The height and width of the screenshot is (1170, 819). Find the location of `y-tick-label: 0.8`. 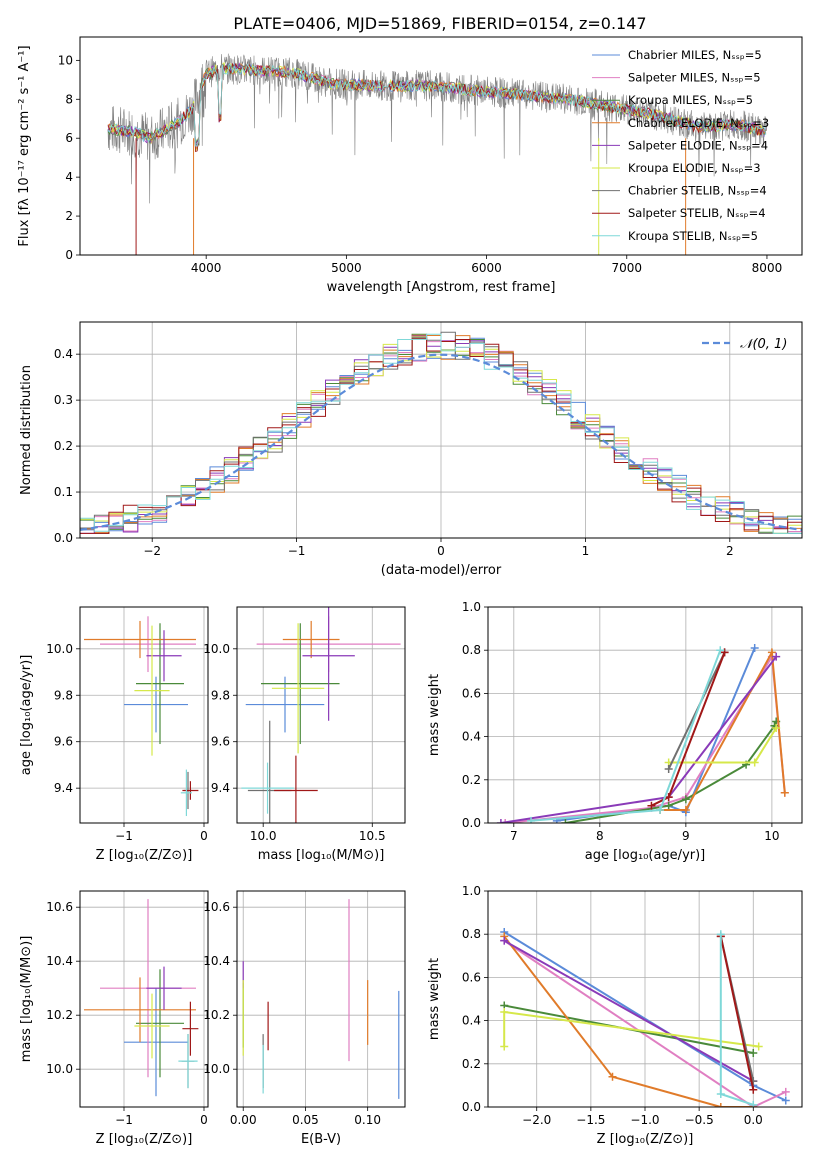

y-tick-label: 0.8 is located at coordinates (471, 934).